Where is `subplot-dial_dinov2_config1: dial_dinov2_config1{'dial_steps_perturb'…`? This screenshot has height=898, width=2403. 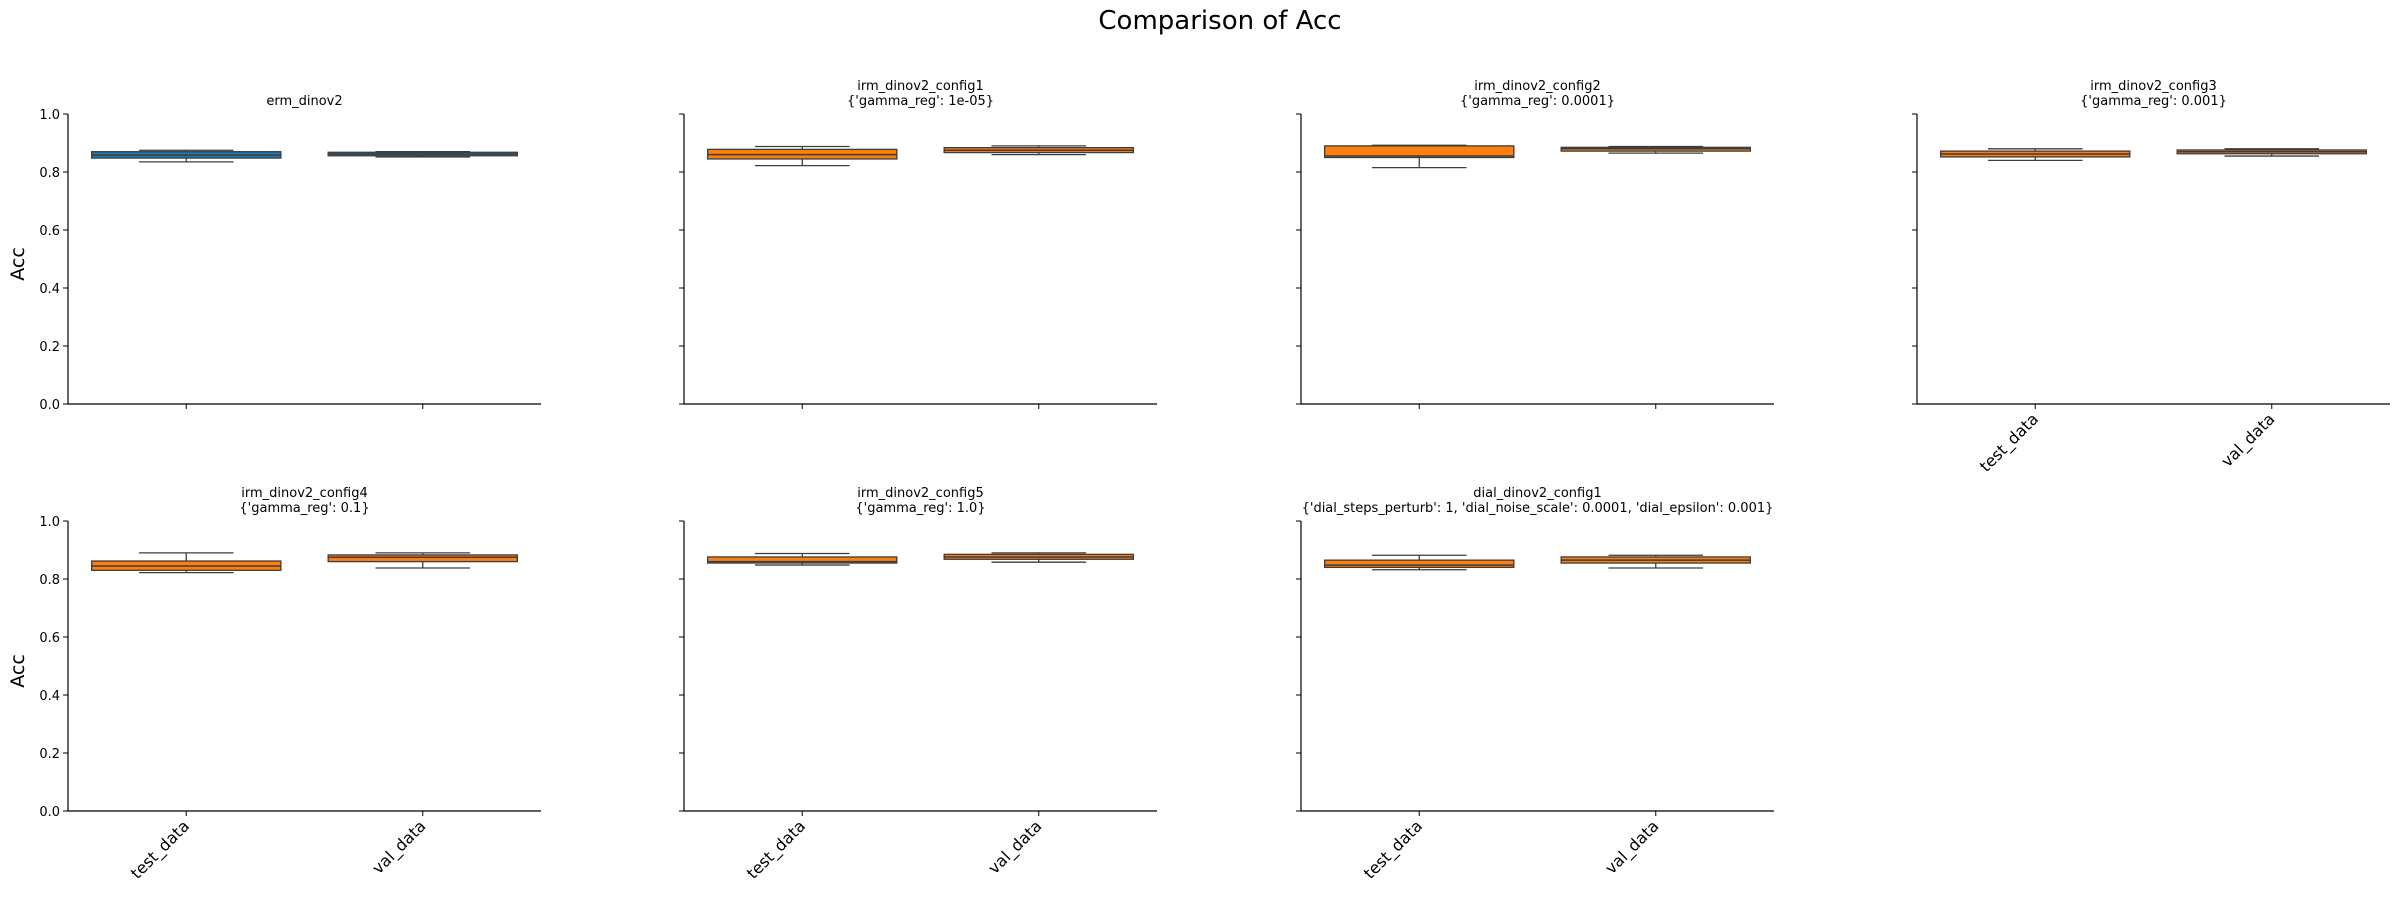 subplot-dial_dinov2_config1: dial_dinov2_config1{'dial_steps_perturb'… is located at coordinates (1535, 684).